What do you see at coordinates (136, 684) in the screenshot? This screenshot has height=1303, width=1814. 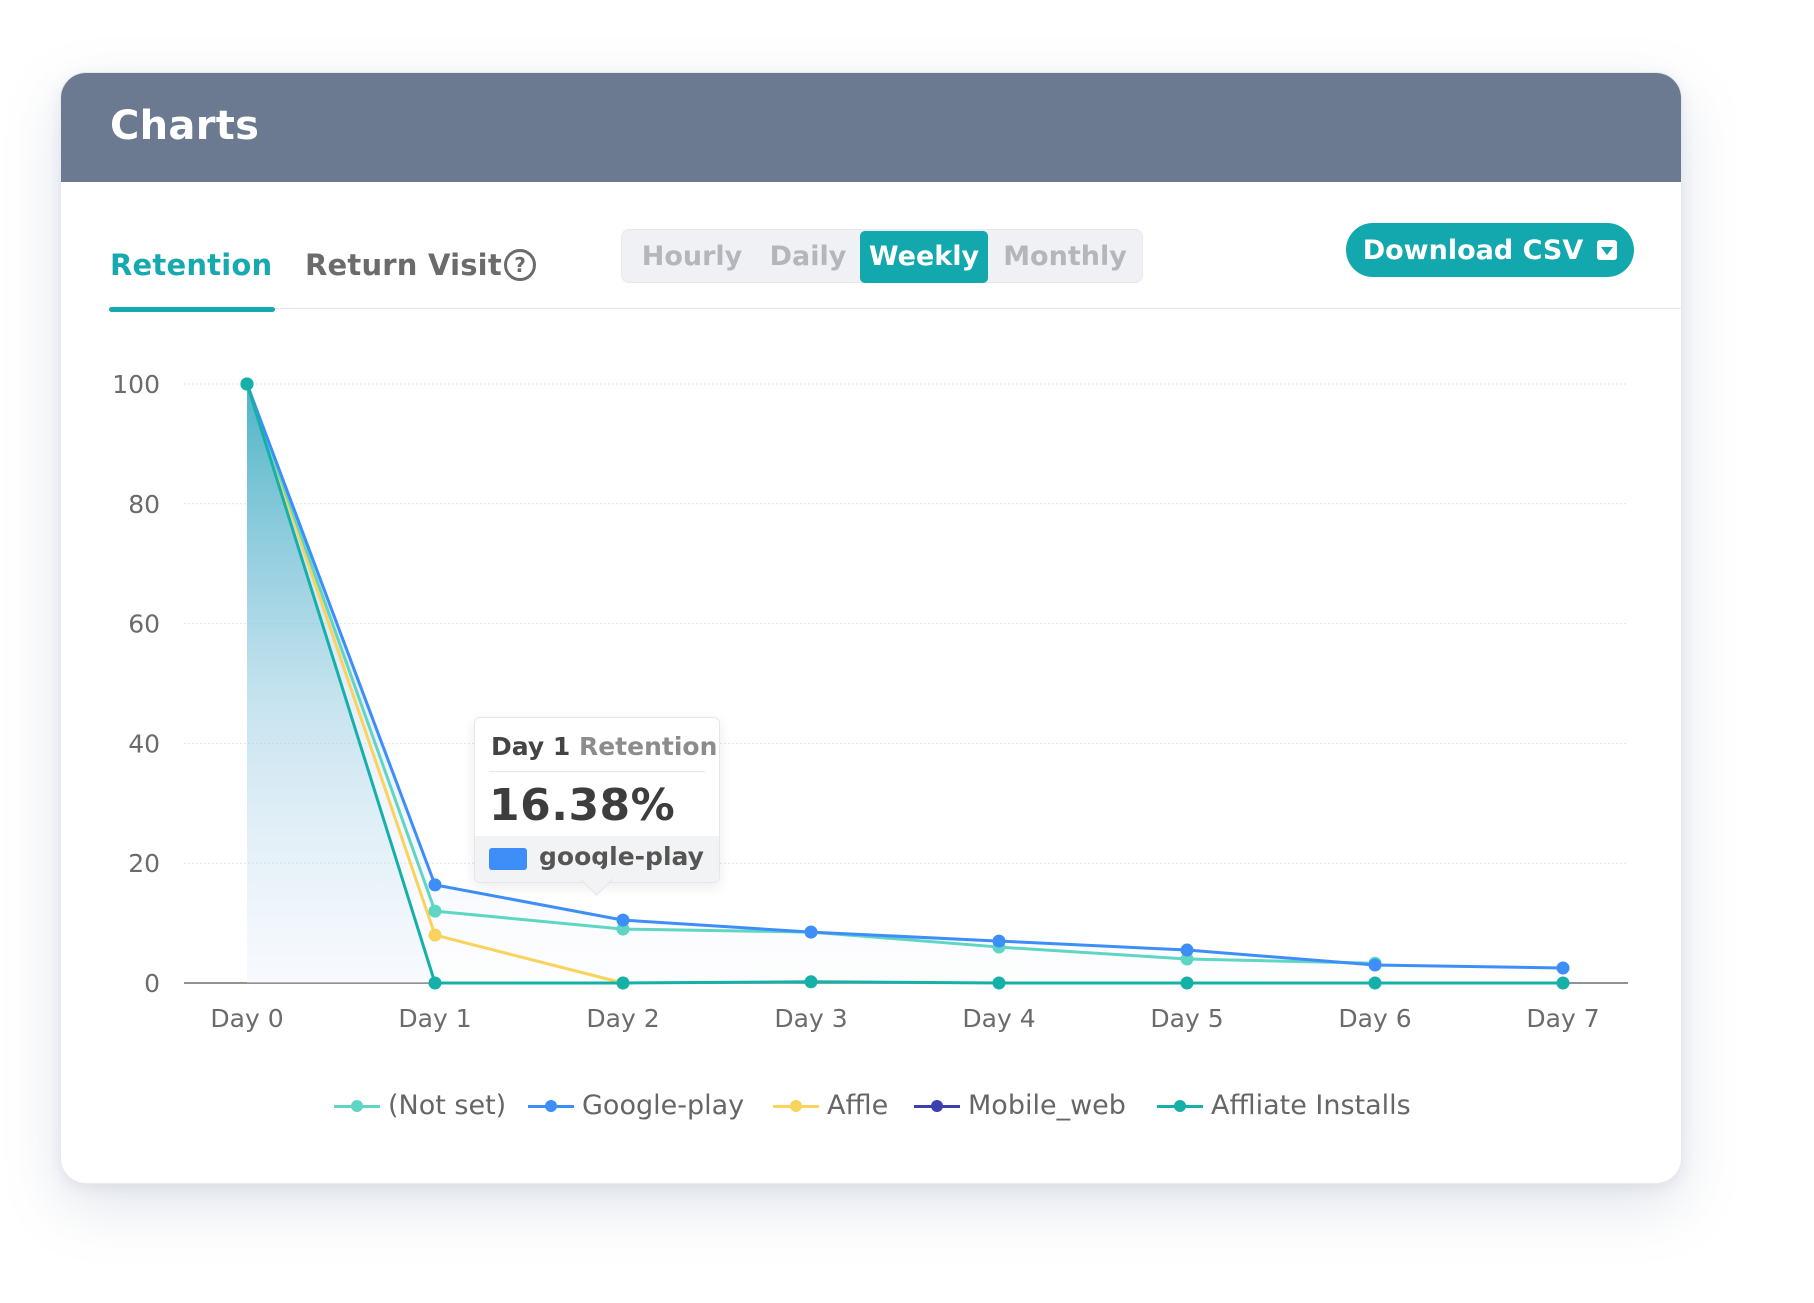 I see `y-axis-ticks: 0 20 40 60 80 100` at bounding box center [136, 684].